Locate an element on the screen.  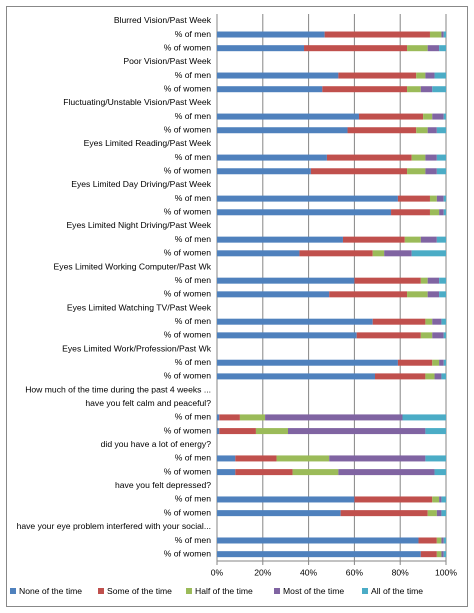
y-tick-label: Fluctuating/Unstable Vision/Past Week is located at coordinates (137, 102).